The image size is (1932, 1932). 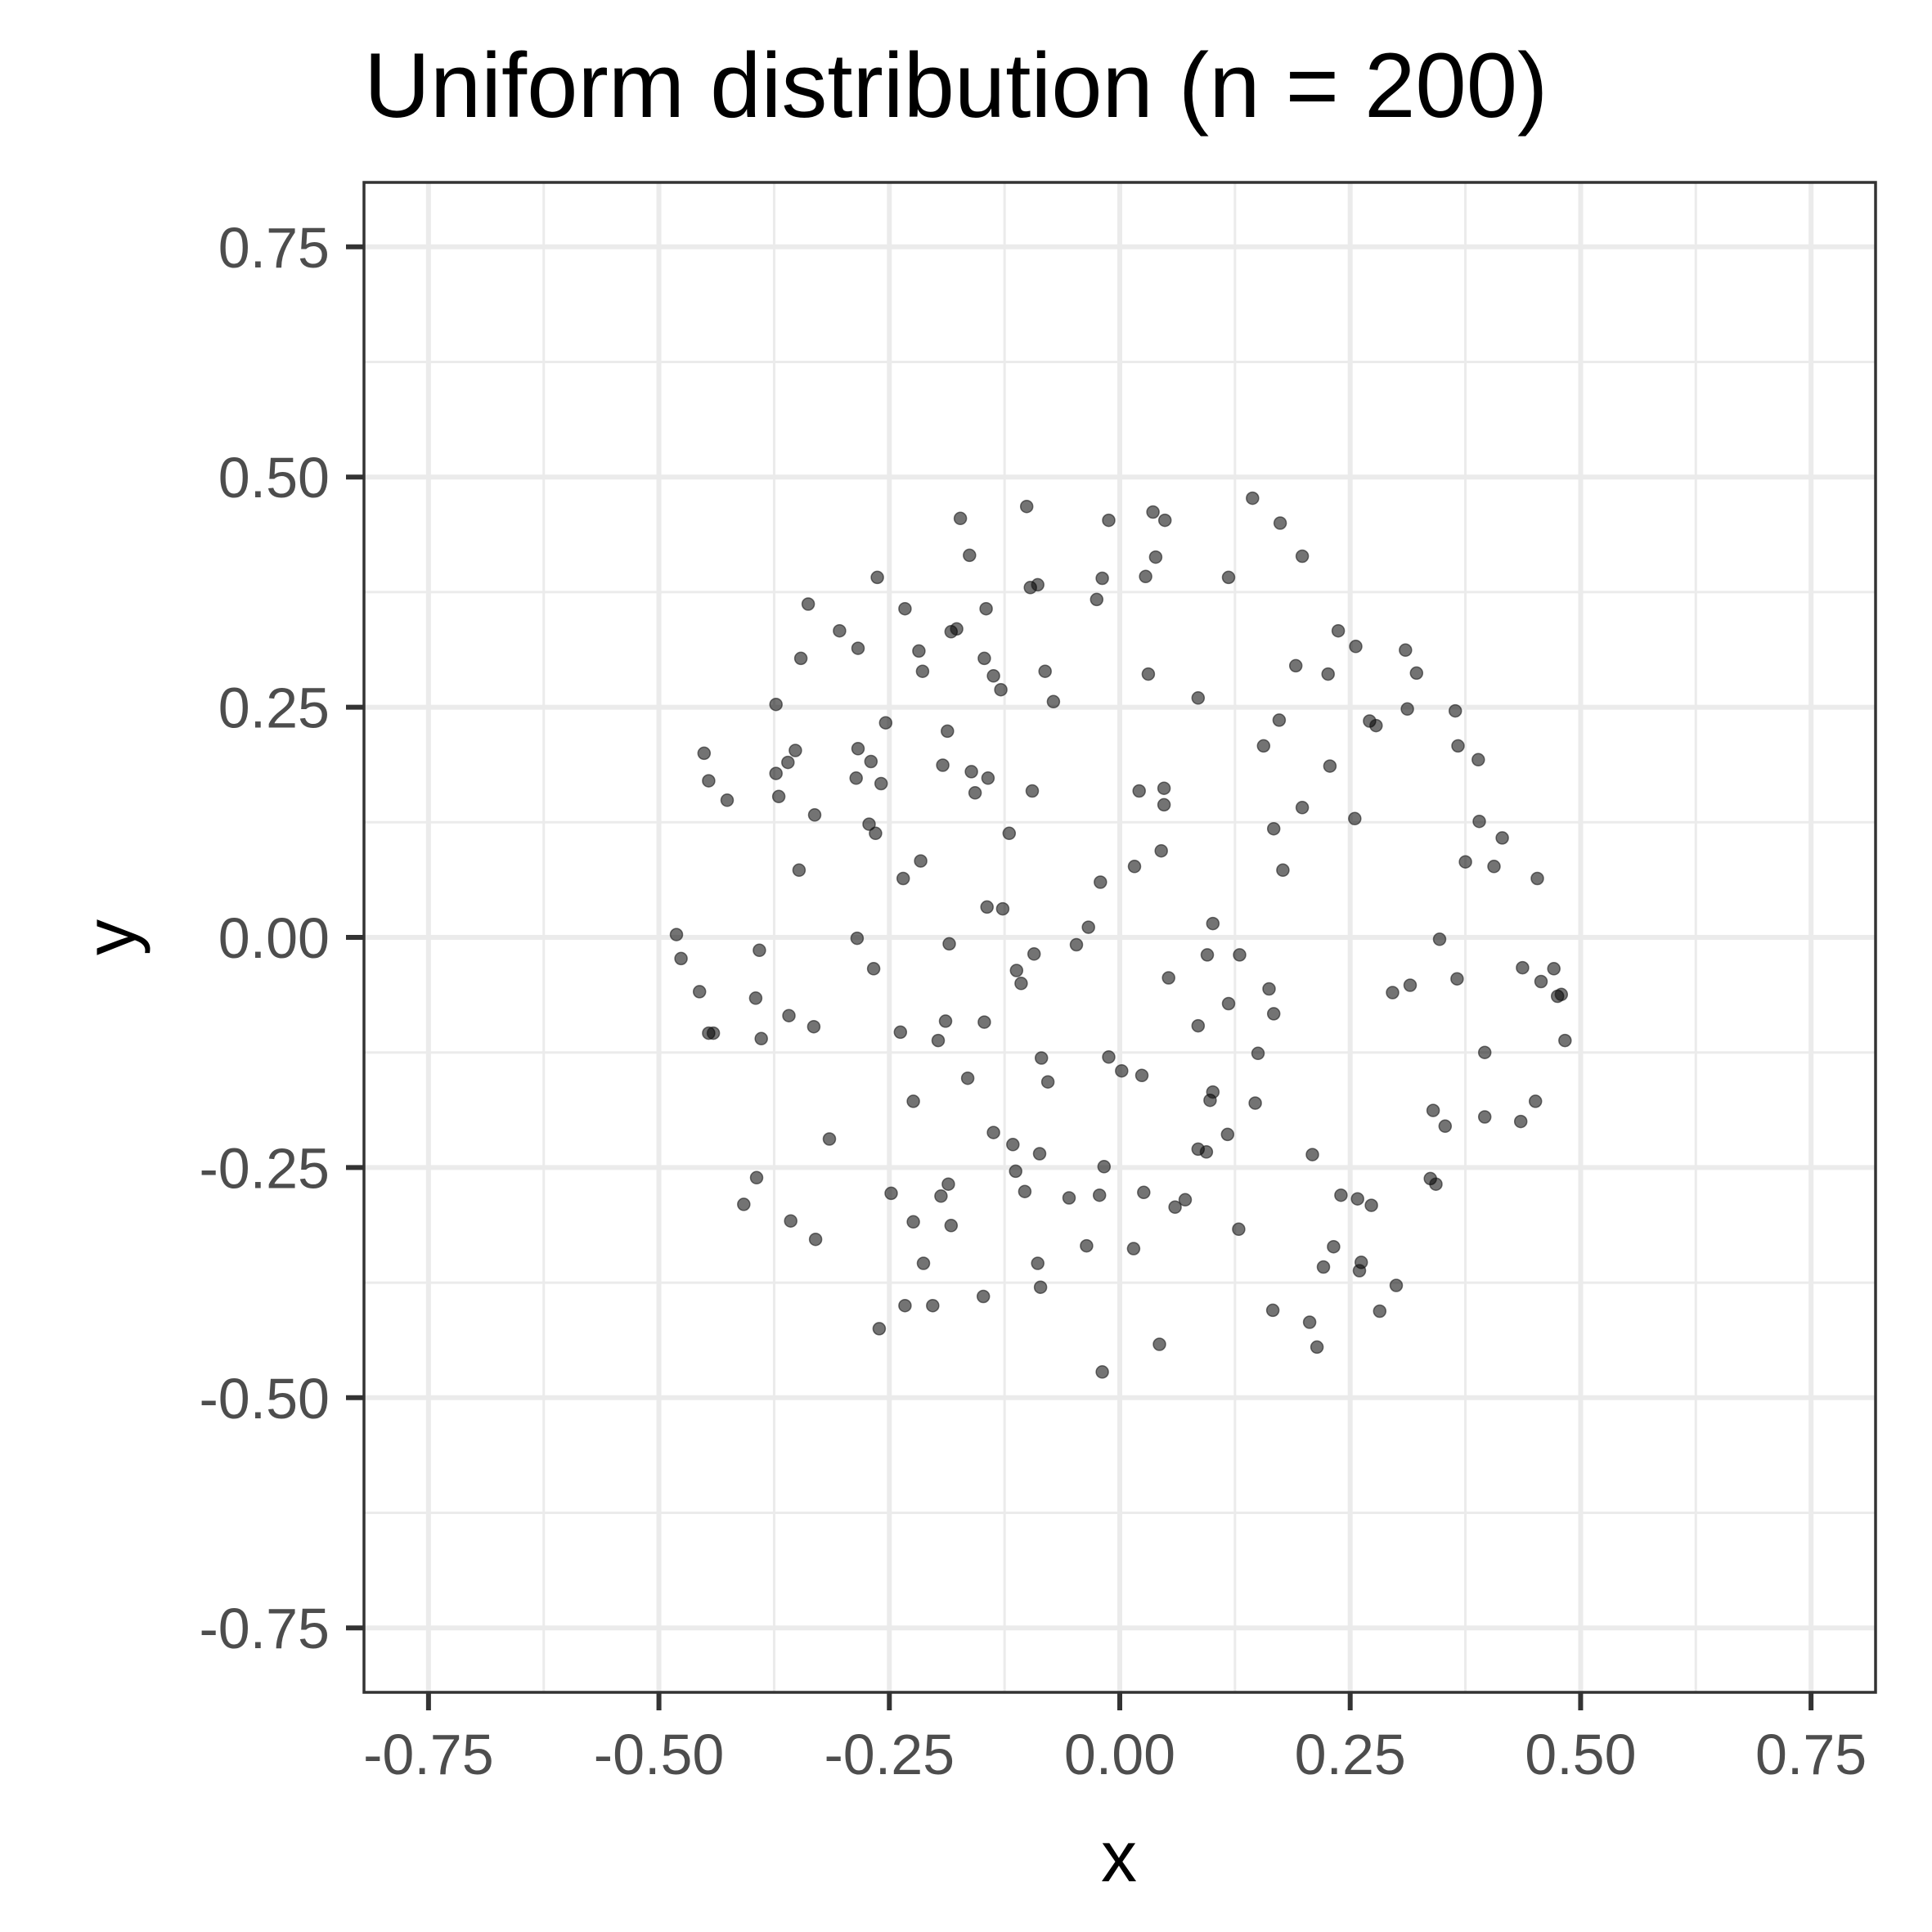 What do you see at coordinates (890, 1754) in the screenshot?
I see `x-tick-label-2: -0.25` at bounding box center [890, 1754].